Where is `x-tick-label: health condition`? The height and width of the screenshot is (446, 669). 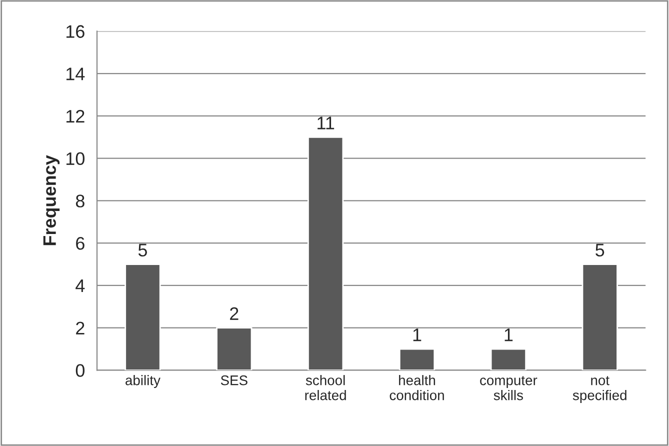
x-tick-label: health condition is located at coordinates (417, 387).